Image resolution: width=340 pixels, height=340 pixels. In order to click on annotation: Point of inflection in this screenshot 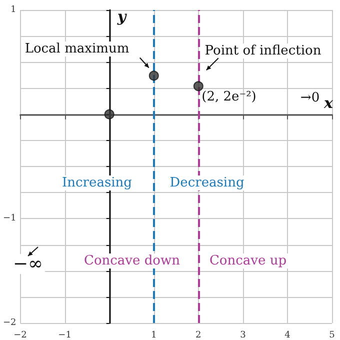, I will do `click(263, 51)`.